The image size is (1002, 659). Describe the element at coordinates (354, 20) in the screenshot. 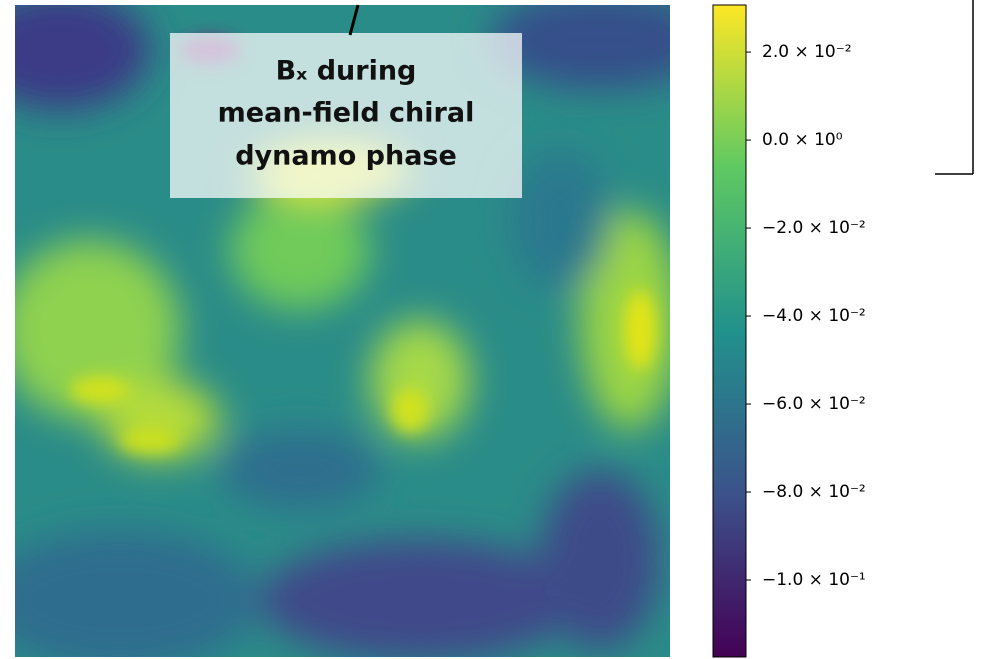

I see `annotation-pointer` at that location.